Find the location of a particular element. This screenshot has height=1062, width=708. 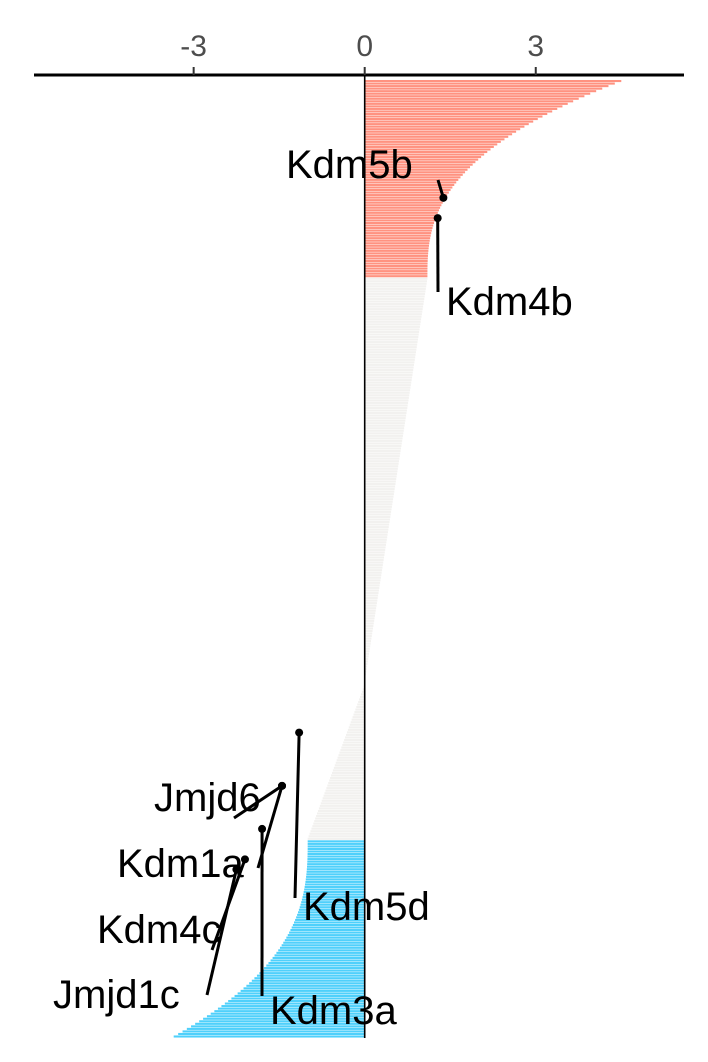

annotation-label-kdm5b: Kdm5b is located at coordinates (349, 165).